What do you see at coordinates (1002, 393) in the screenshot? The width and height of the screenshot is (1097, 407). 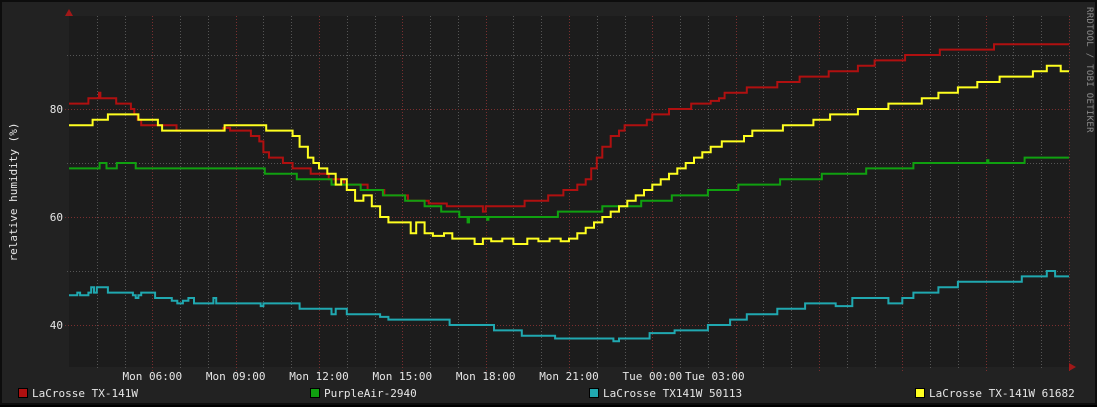 I see `legend-label: LaCrosse TX-141W 61682` at bounding box center [1002, 393].